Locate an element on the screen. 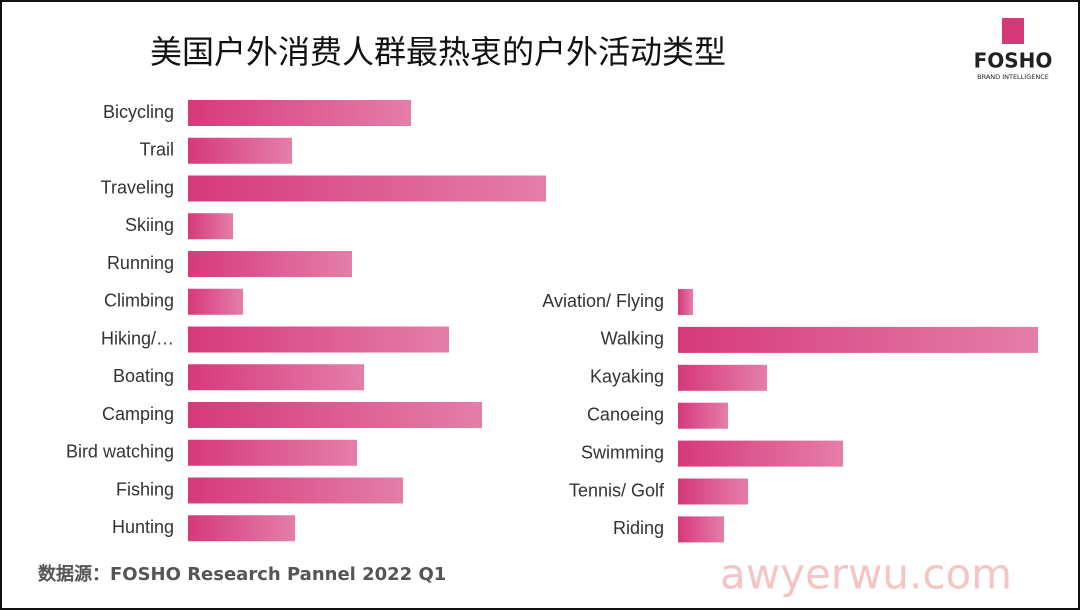  category-label: Boating is located at coordinates (143, 376).